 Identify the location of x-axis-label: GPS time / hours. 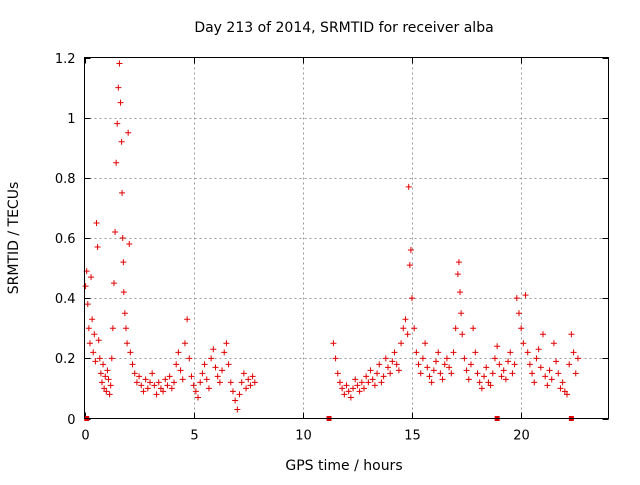
(343, 466).